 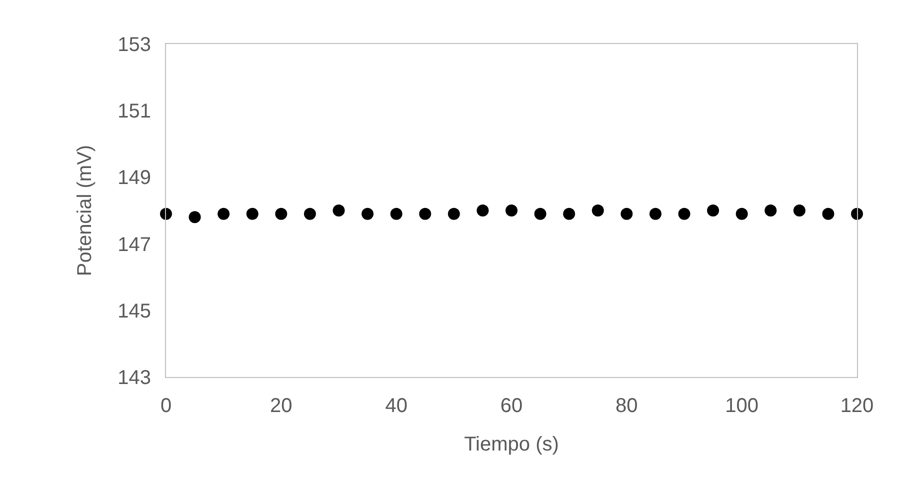 I want to click on x-tick-label: 40, so click(x=396, y=406).